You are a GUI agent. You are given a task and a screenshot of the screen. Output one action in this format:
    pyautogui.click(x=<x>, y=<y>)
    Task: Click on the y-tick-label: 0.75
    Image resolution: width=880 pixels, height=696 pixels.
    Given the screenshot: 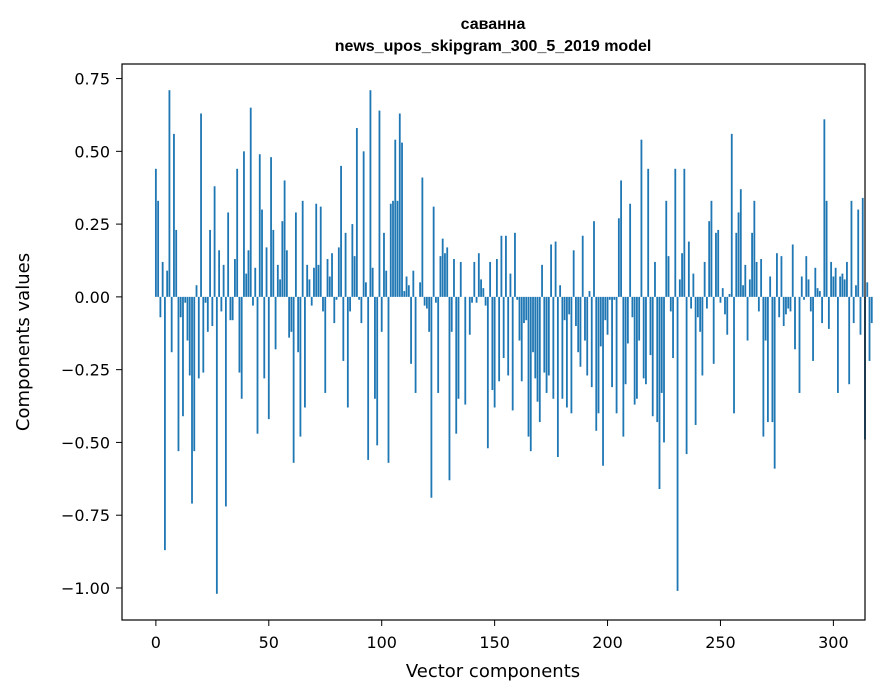 What is the action you would take?
    pyautogui.click(x=92, y=79)
    